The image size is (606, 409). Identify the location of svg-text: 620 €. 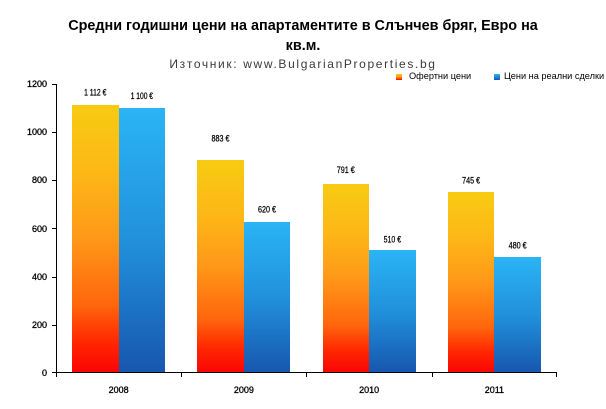
(267, 210).